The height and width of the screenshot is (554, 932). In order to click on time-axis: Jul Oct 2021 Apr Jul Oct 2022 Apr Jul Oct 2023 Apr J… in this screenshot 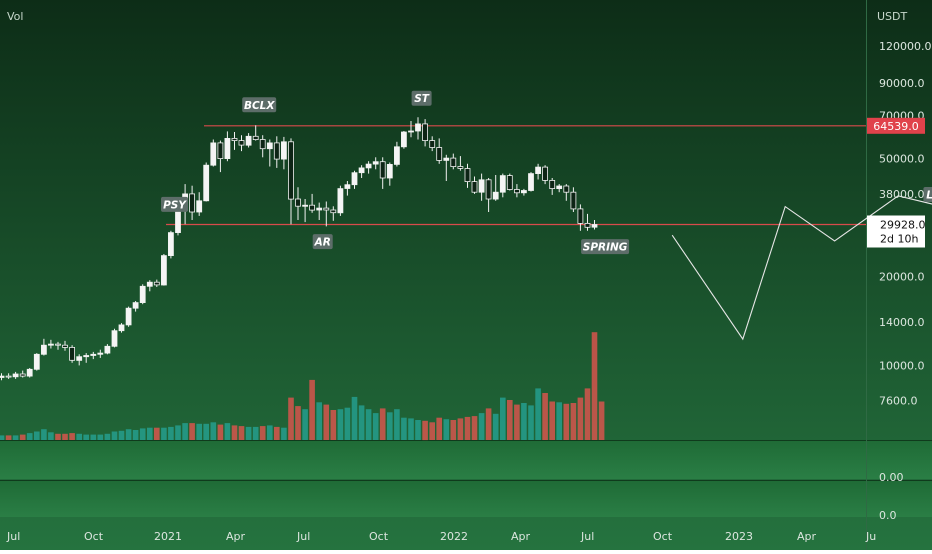, I will do `click(441, 536)`.